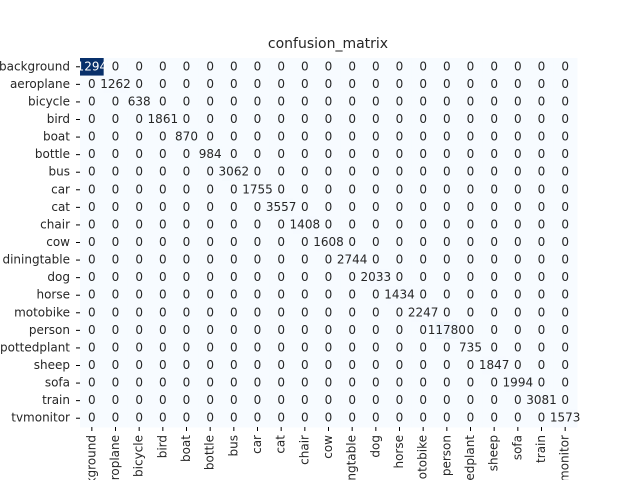 Image resolution: width=640 pixels, height=480 pixels. What do you see at coordinates (541, 449) in the screenshot?
I see `x-tick-label: train` at bounding box center [541, 449].